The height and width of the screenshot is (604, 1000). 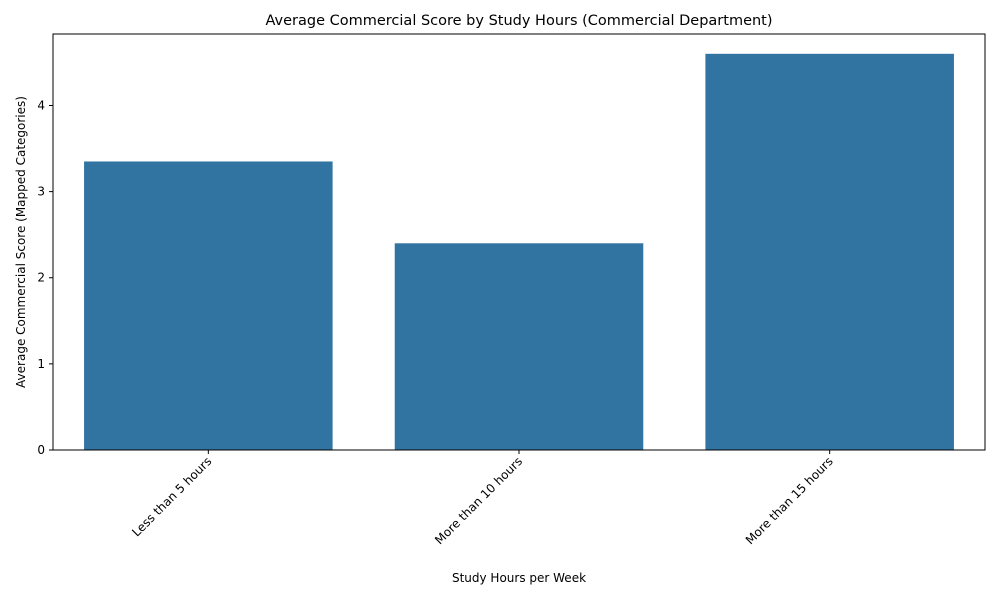 What do you see at coordinates (789, 500) in the screenshot?
I see `x-tick-label: More than 15 hours` at bounding box center [789, 500].